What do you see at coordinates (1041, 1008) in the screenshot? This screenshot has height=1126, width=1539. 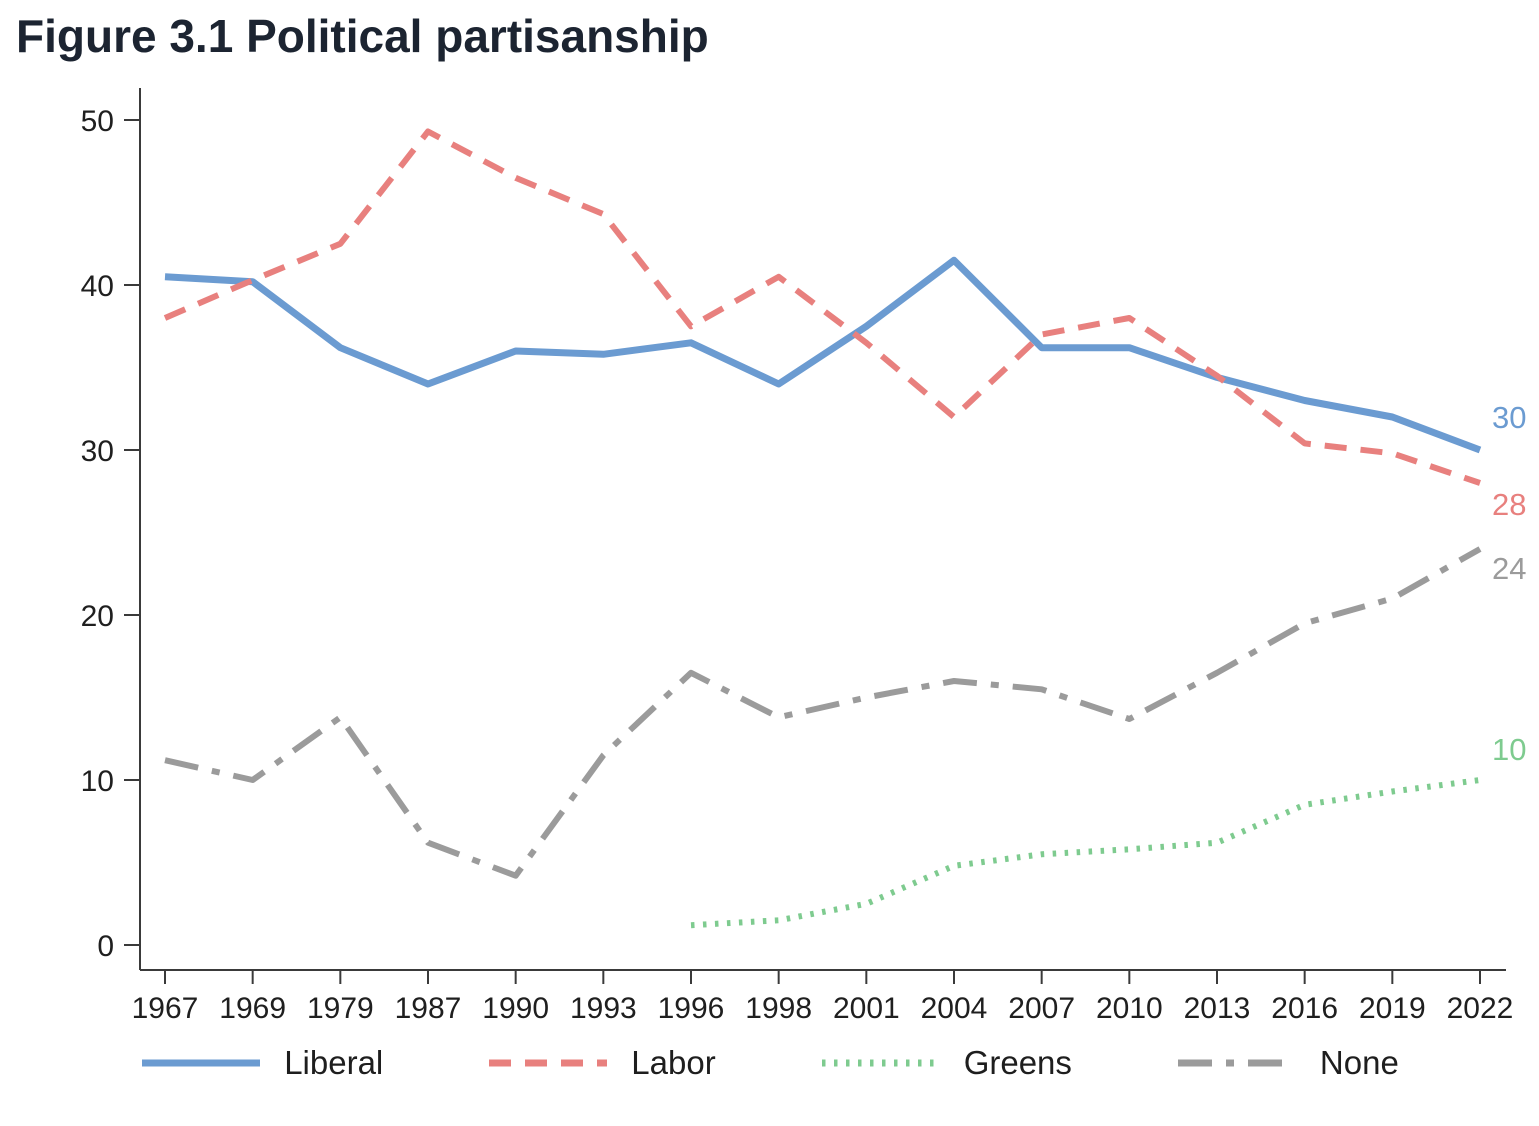 I see `x-tick-label: 2007` at bounding box center [1041, 1008].